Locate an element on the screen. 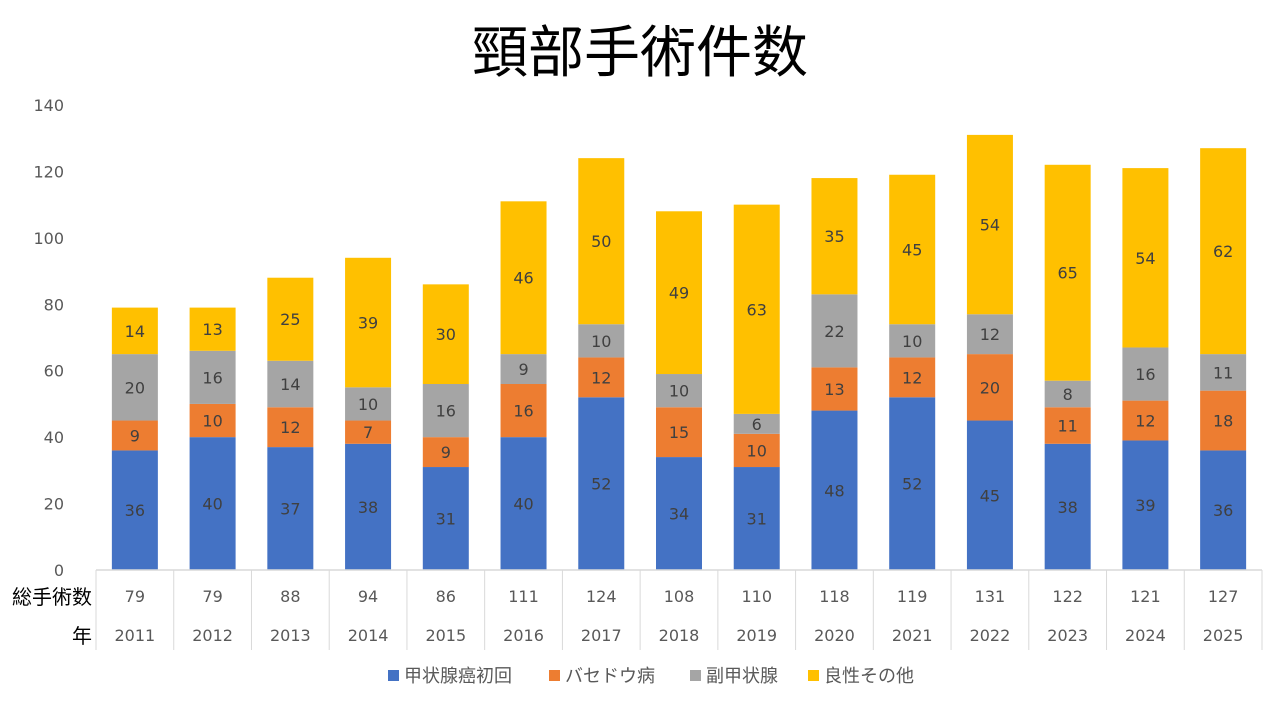  data-label: 14 is located at coordinates (135, 331).